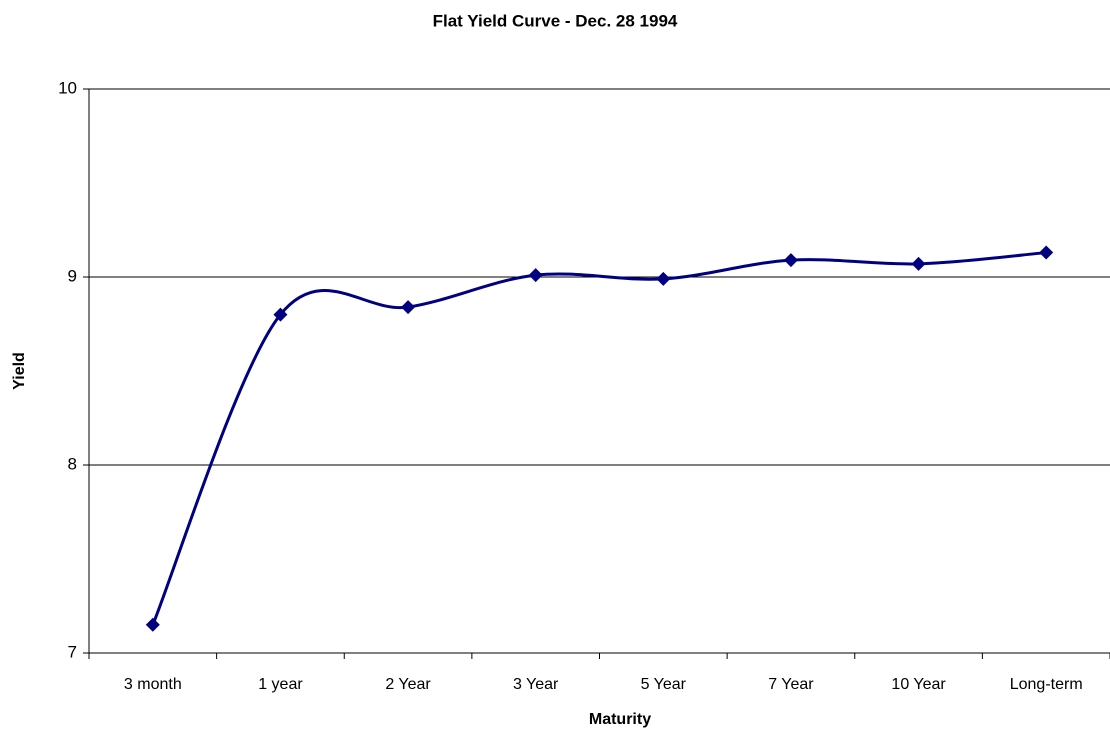  What do you see at coordinates (620, 719) in the screenshot?
I see `x-axis-label: Maturity` at bounding box center [620, 719].